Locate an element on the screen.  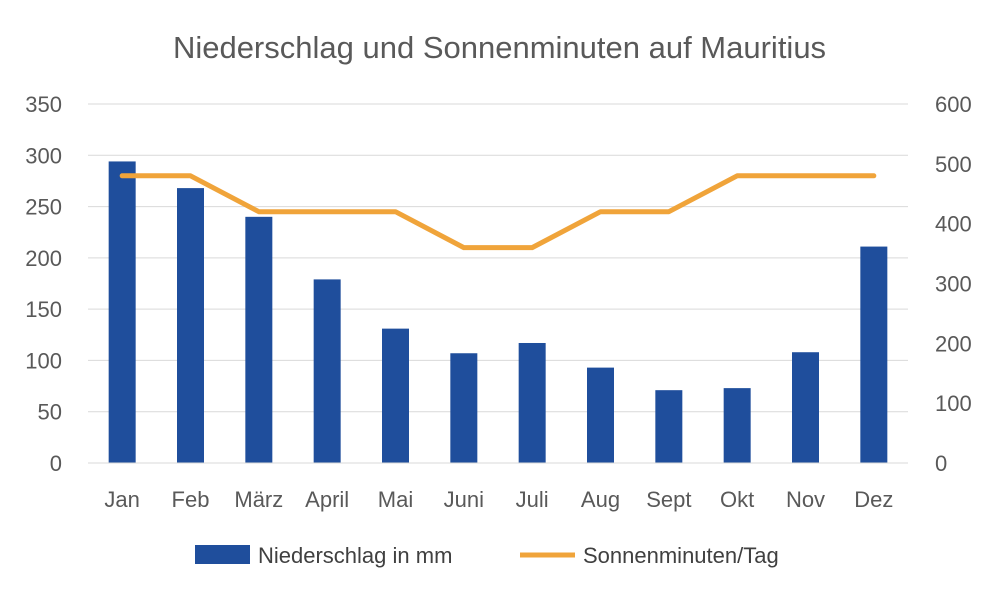
right-tick-label: 600 is located at coordinates (953, 104).